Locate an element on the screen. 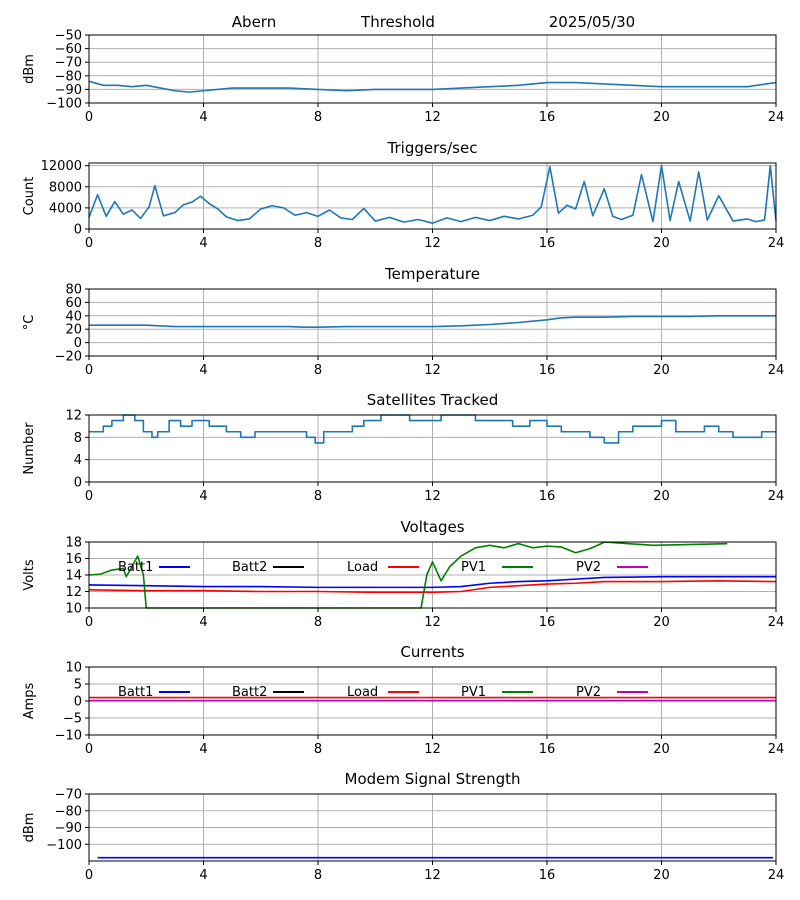  panel1-ytick-label-4: −60 is located at coordinates (68, 49).